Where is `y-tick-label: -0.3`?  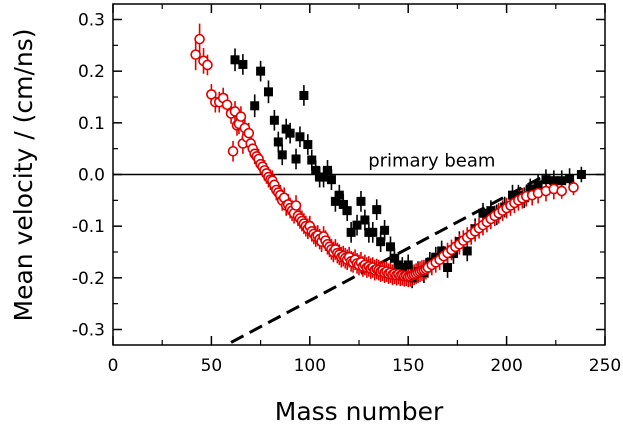 y-tick-label: -0.3 is located at coordinates (88, 331).